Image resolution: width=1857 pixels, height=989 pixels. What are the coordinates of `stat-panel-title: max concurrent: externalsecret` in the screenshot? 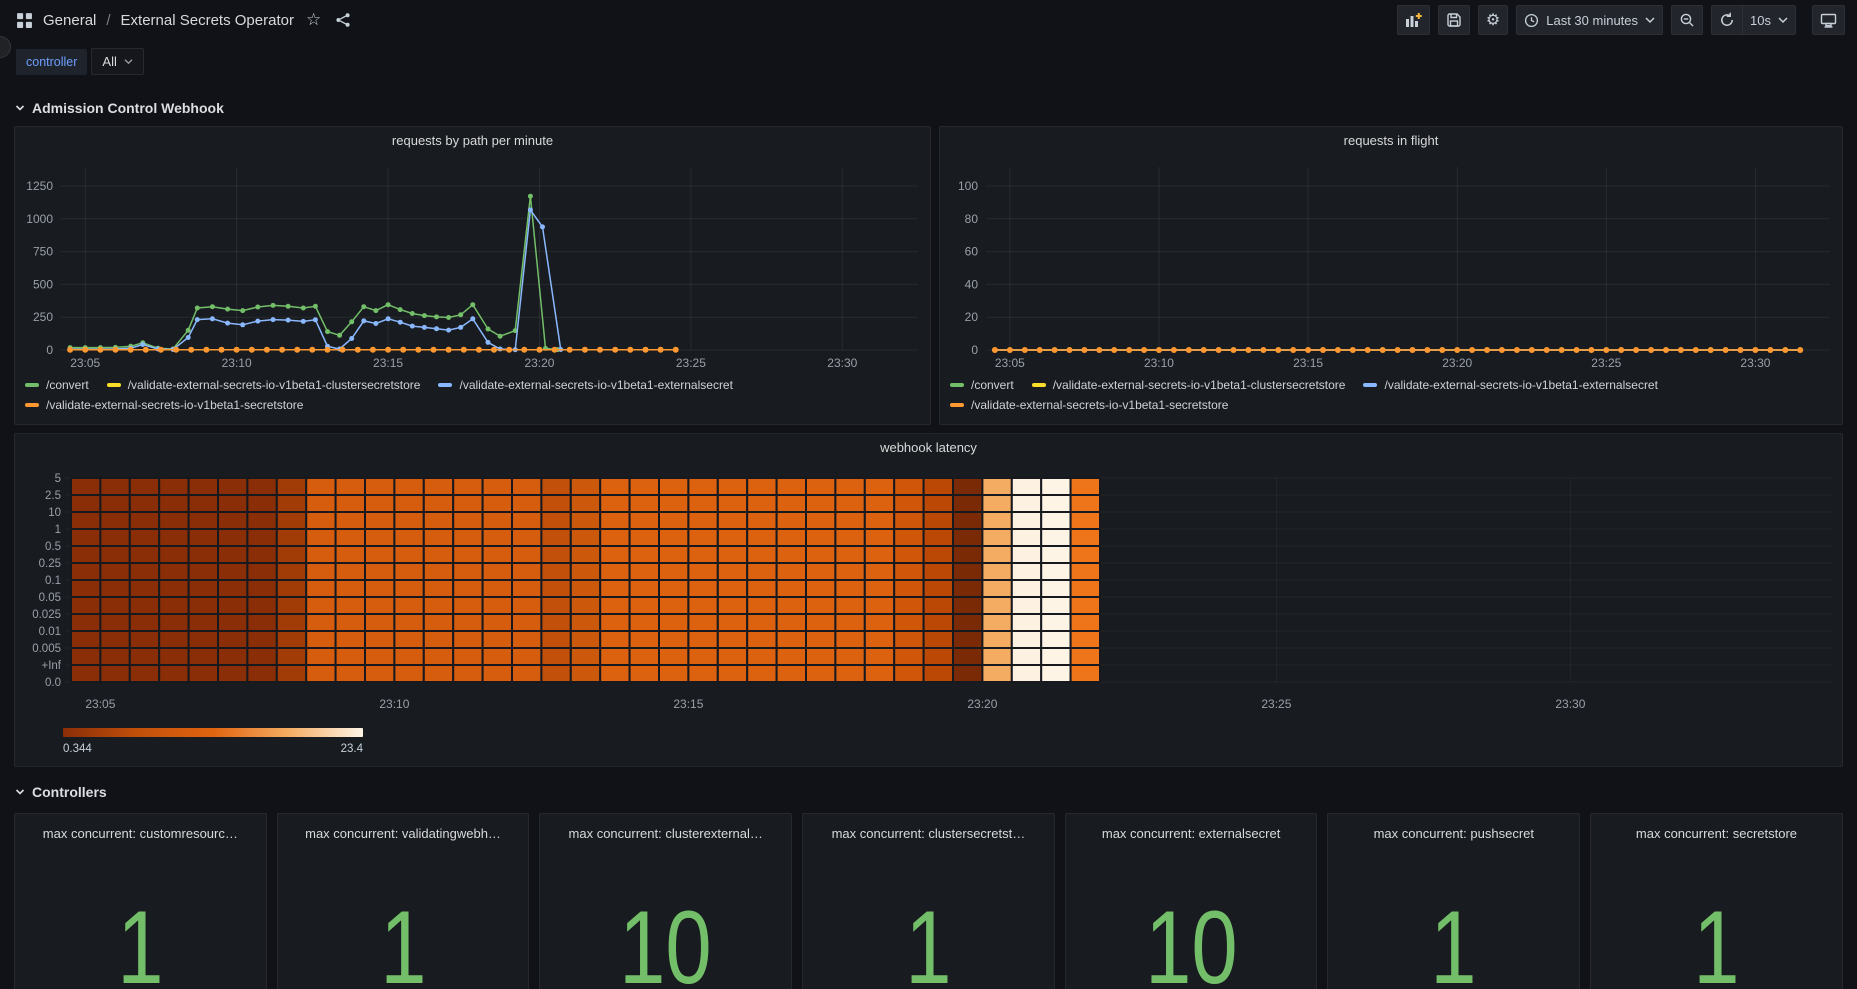 It's located at (1191, 833).